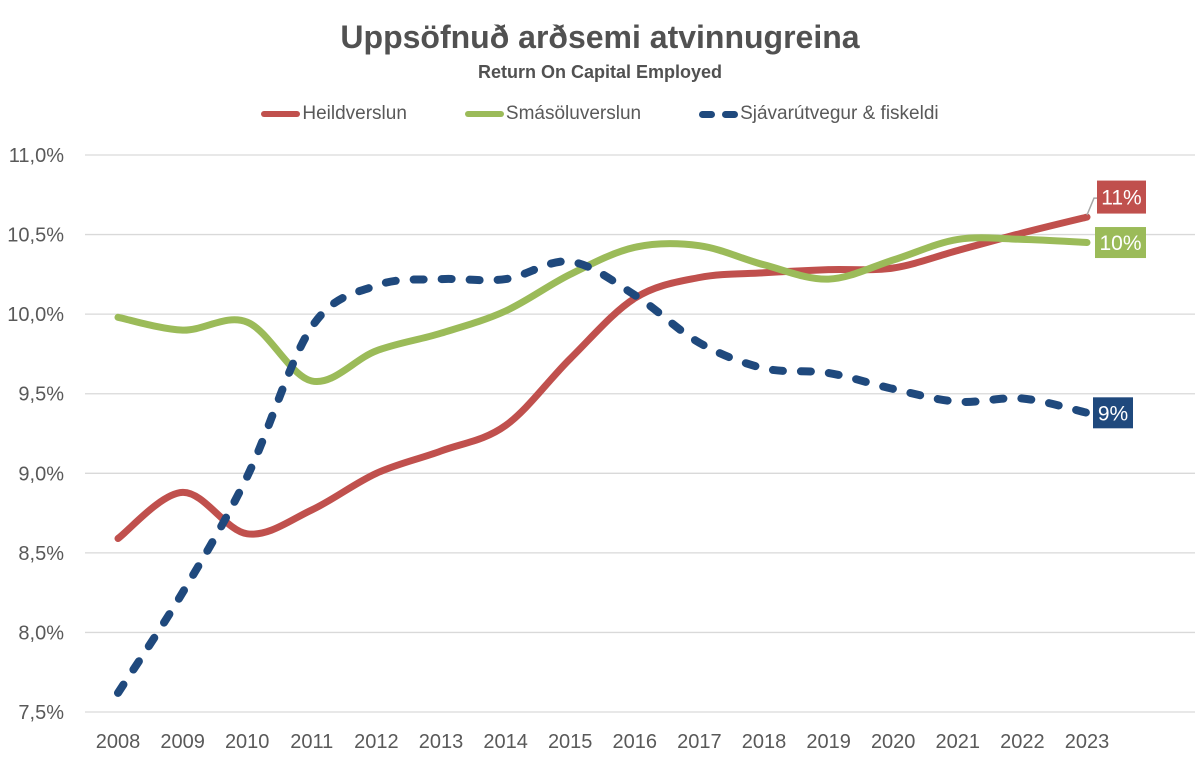  What do you see at coordinates (441, 742) in the screenshot?
I see `x-axis-year-label: 2013` at bounding box center [441, 742].